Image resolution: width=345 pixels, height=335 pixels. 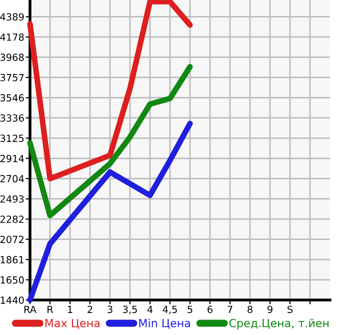 What do you see at coordinates (12, 280) in the screenshot?
I see `y-tick-label: 1650` at bounding box center [12, 280].